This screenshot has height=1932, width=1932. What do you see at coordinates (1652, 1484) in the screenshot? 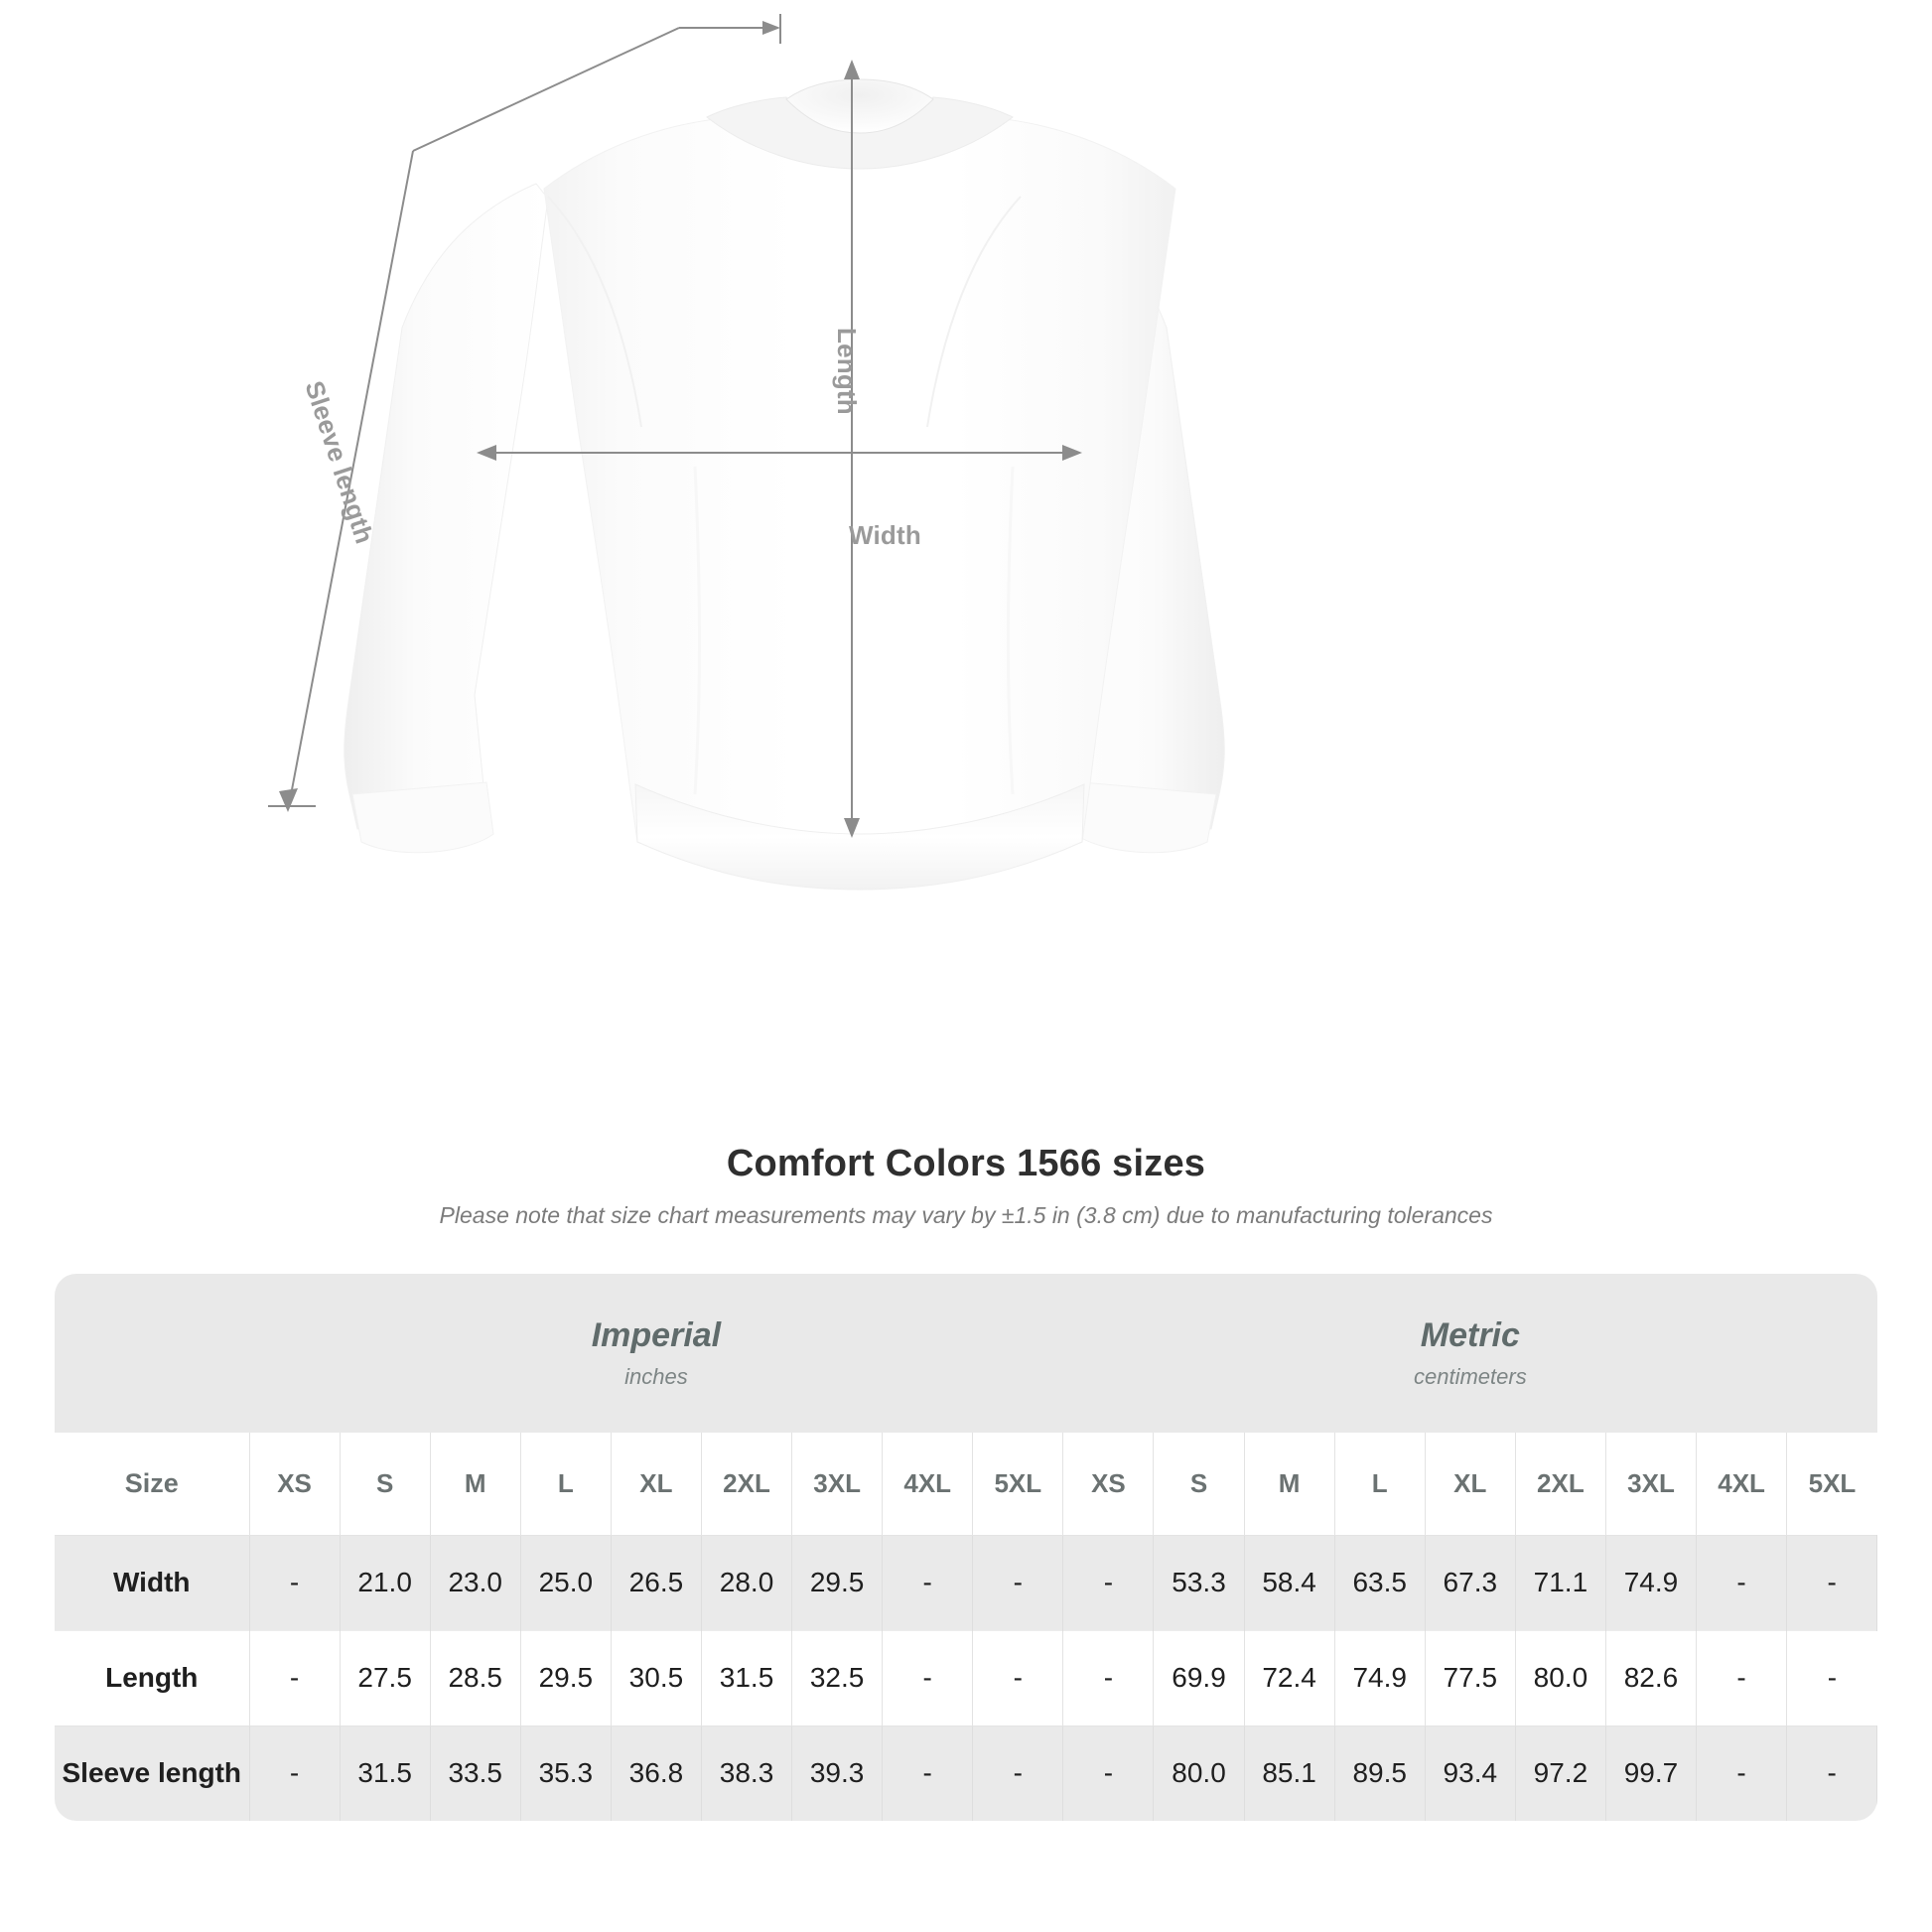
I see `column-header-metric-3xl: 3XL` at bounding box center [1652, 1484].